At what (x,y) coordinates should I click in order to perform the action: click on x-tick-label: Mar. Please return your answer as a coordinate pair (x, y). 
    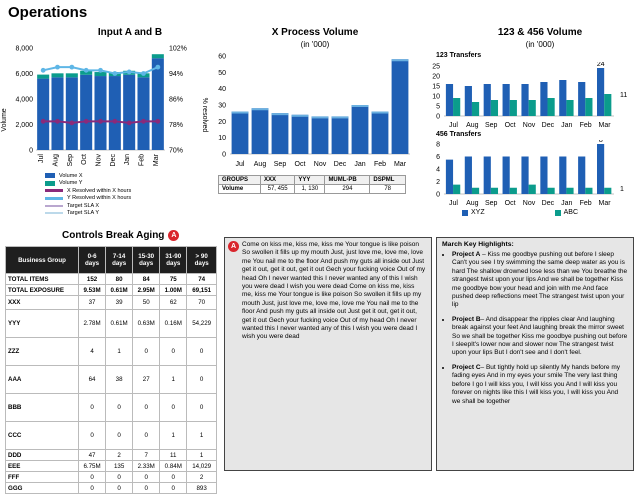
    Looking at the image, I should click on (605, 203).